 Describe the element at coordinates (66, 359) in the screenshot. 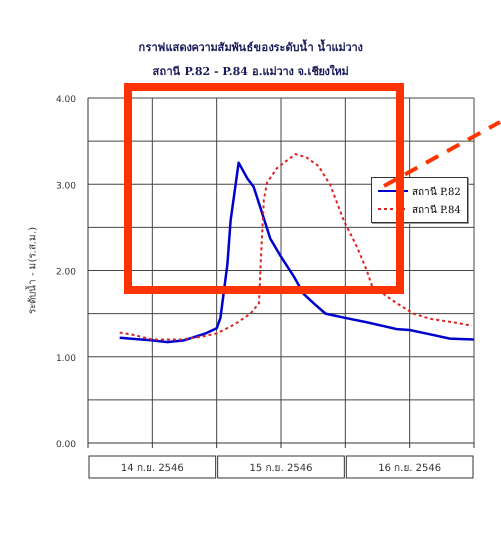

I see `y-tick-label: 1.00` at that location.